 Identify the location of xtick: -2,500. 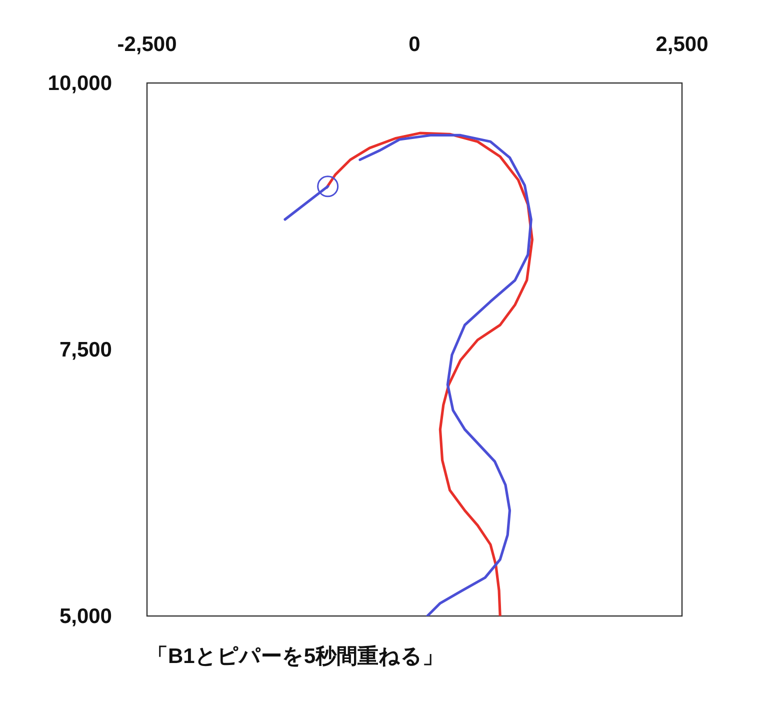
(147, 44).